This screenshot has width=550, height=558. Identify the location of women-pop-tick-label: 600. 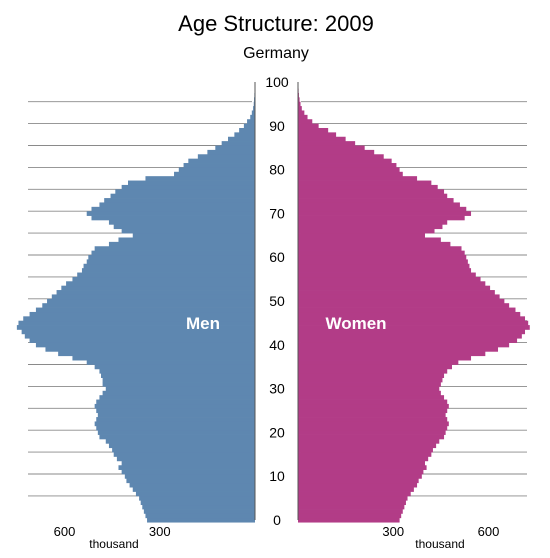
(489, 531).